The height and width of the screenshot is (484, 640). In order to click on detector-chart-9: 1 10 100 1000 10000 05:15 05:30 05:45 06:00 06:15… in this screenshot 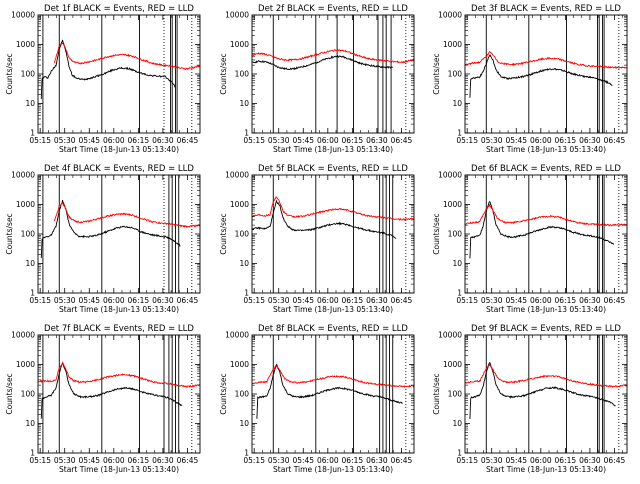, I will do `click(530, 399)`.